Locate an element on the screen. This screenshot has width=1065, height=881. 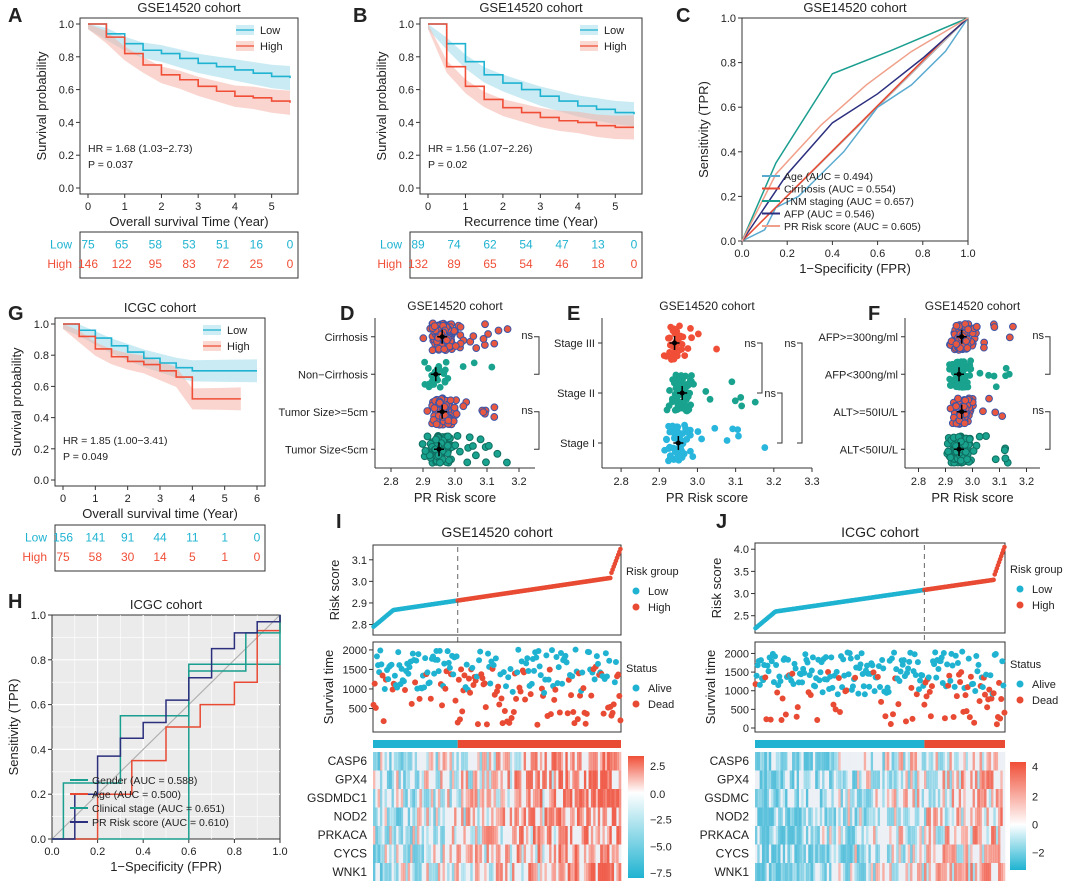
y-tick-label: 0.2 is located at coordinates (41, 450).